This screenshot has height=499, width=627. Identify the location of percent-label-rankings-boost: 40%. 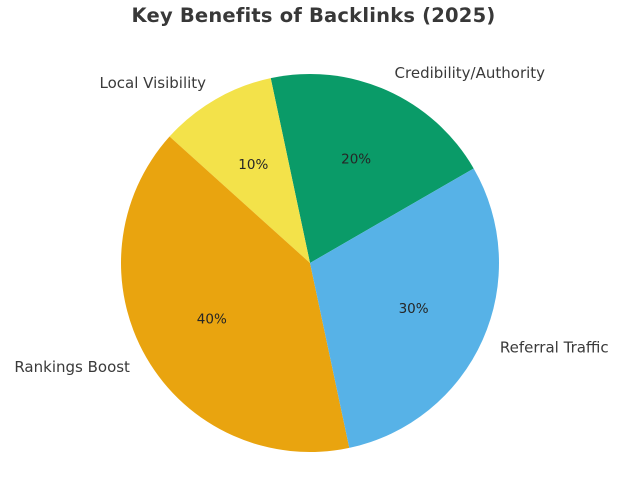
(212, 320).